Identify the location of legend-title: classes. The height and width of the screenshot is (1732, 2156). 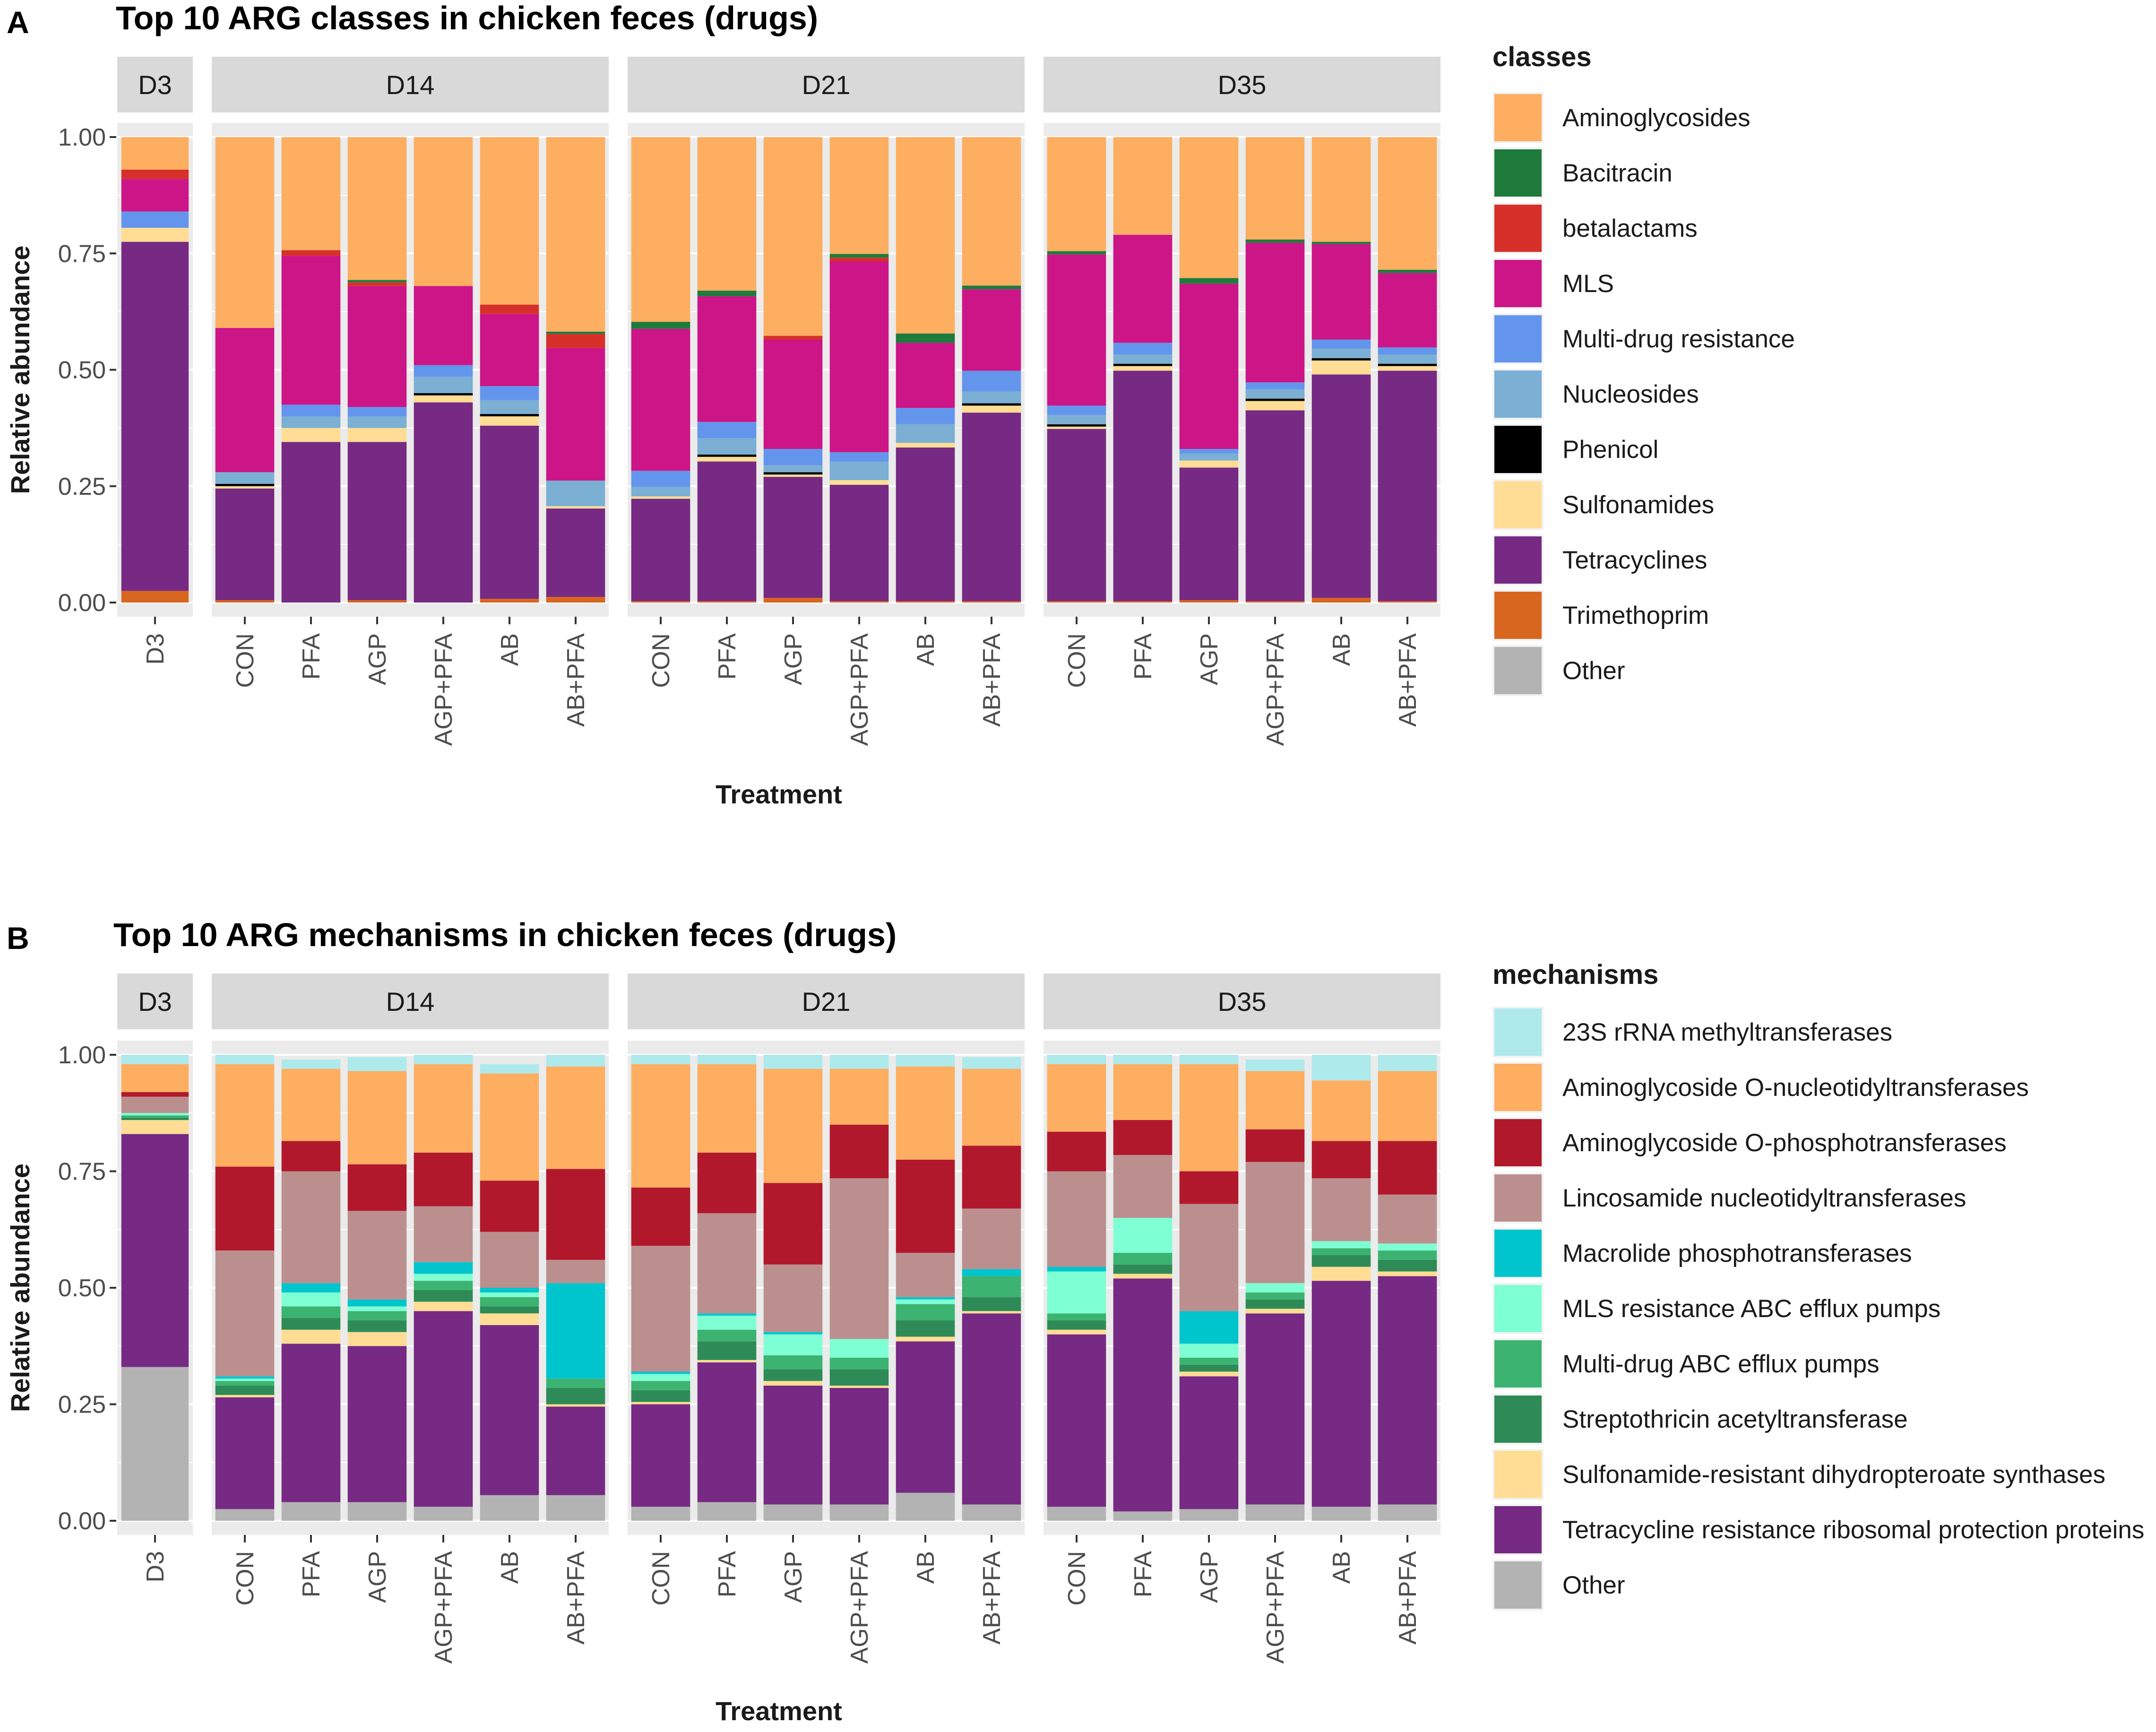
(1542, 57).